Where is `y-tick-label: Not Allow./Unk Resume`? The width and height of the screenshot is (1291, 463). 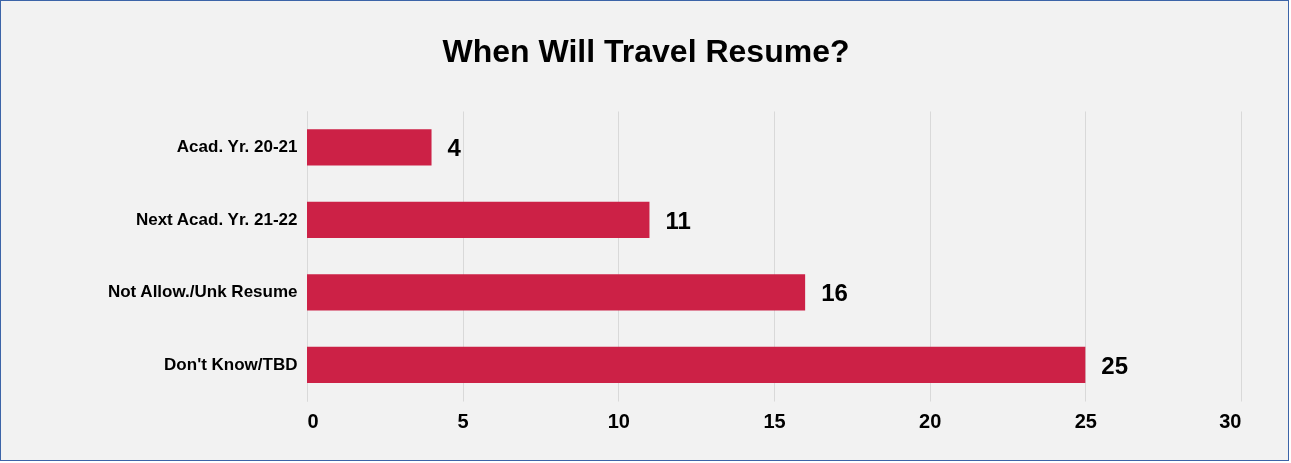 y-tick-label: Not Allow./Unk Resume is located at coordinates (202, 292).